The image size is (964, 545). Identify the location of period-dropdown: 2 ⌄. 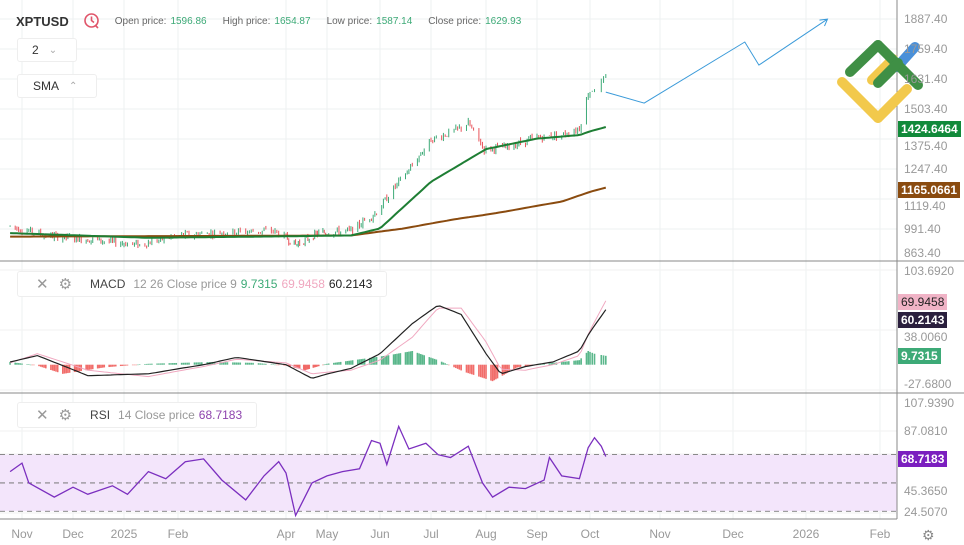
(47, 50).